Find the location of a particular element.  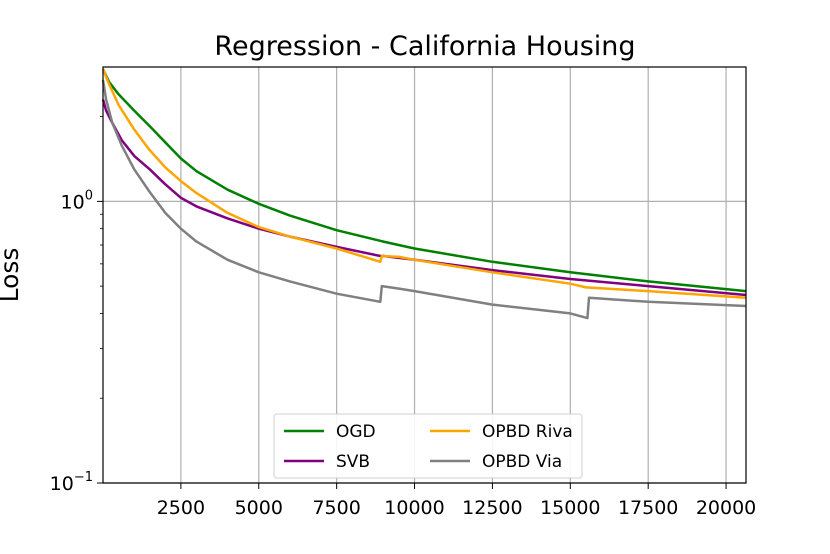

x-tick-label: 20000 is located at coordinates (726, 508).